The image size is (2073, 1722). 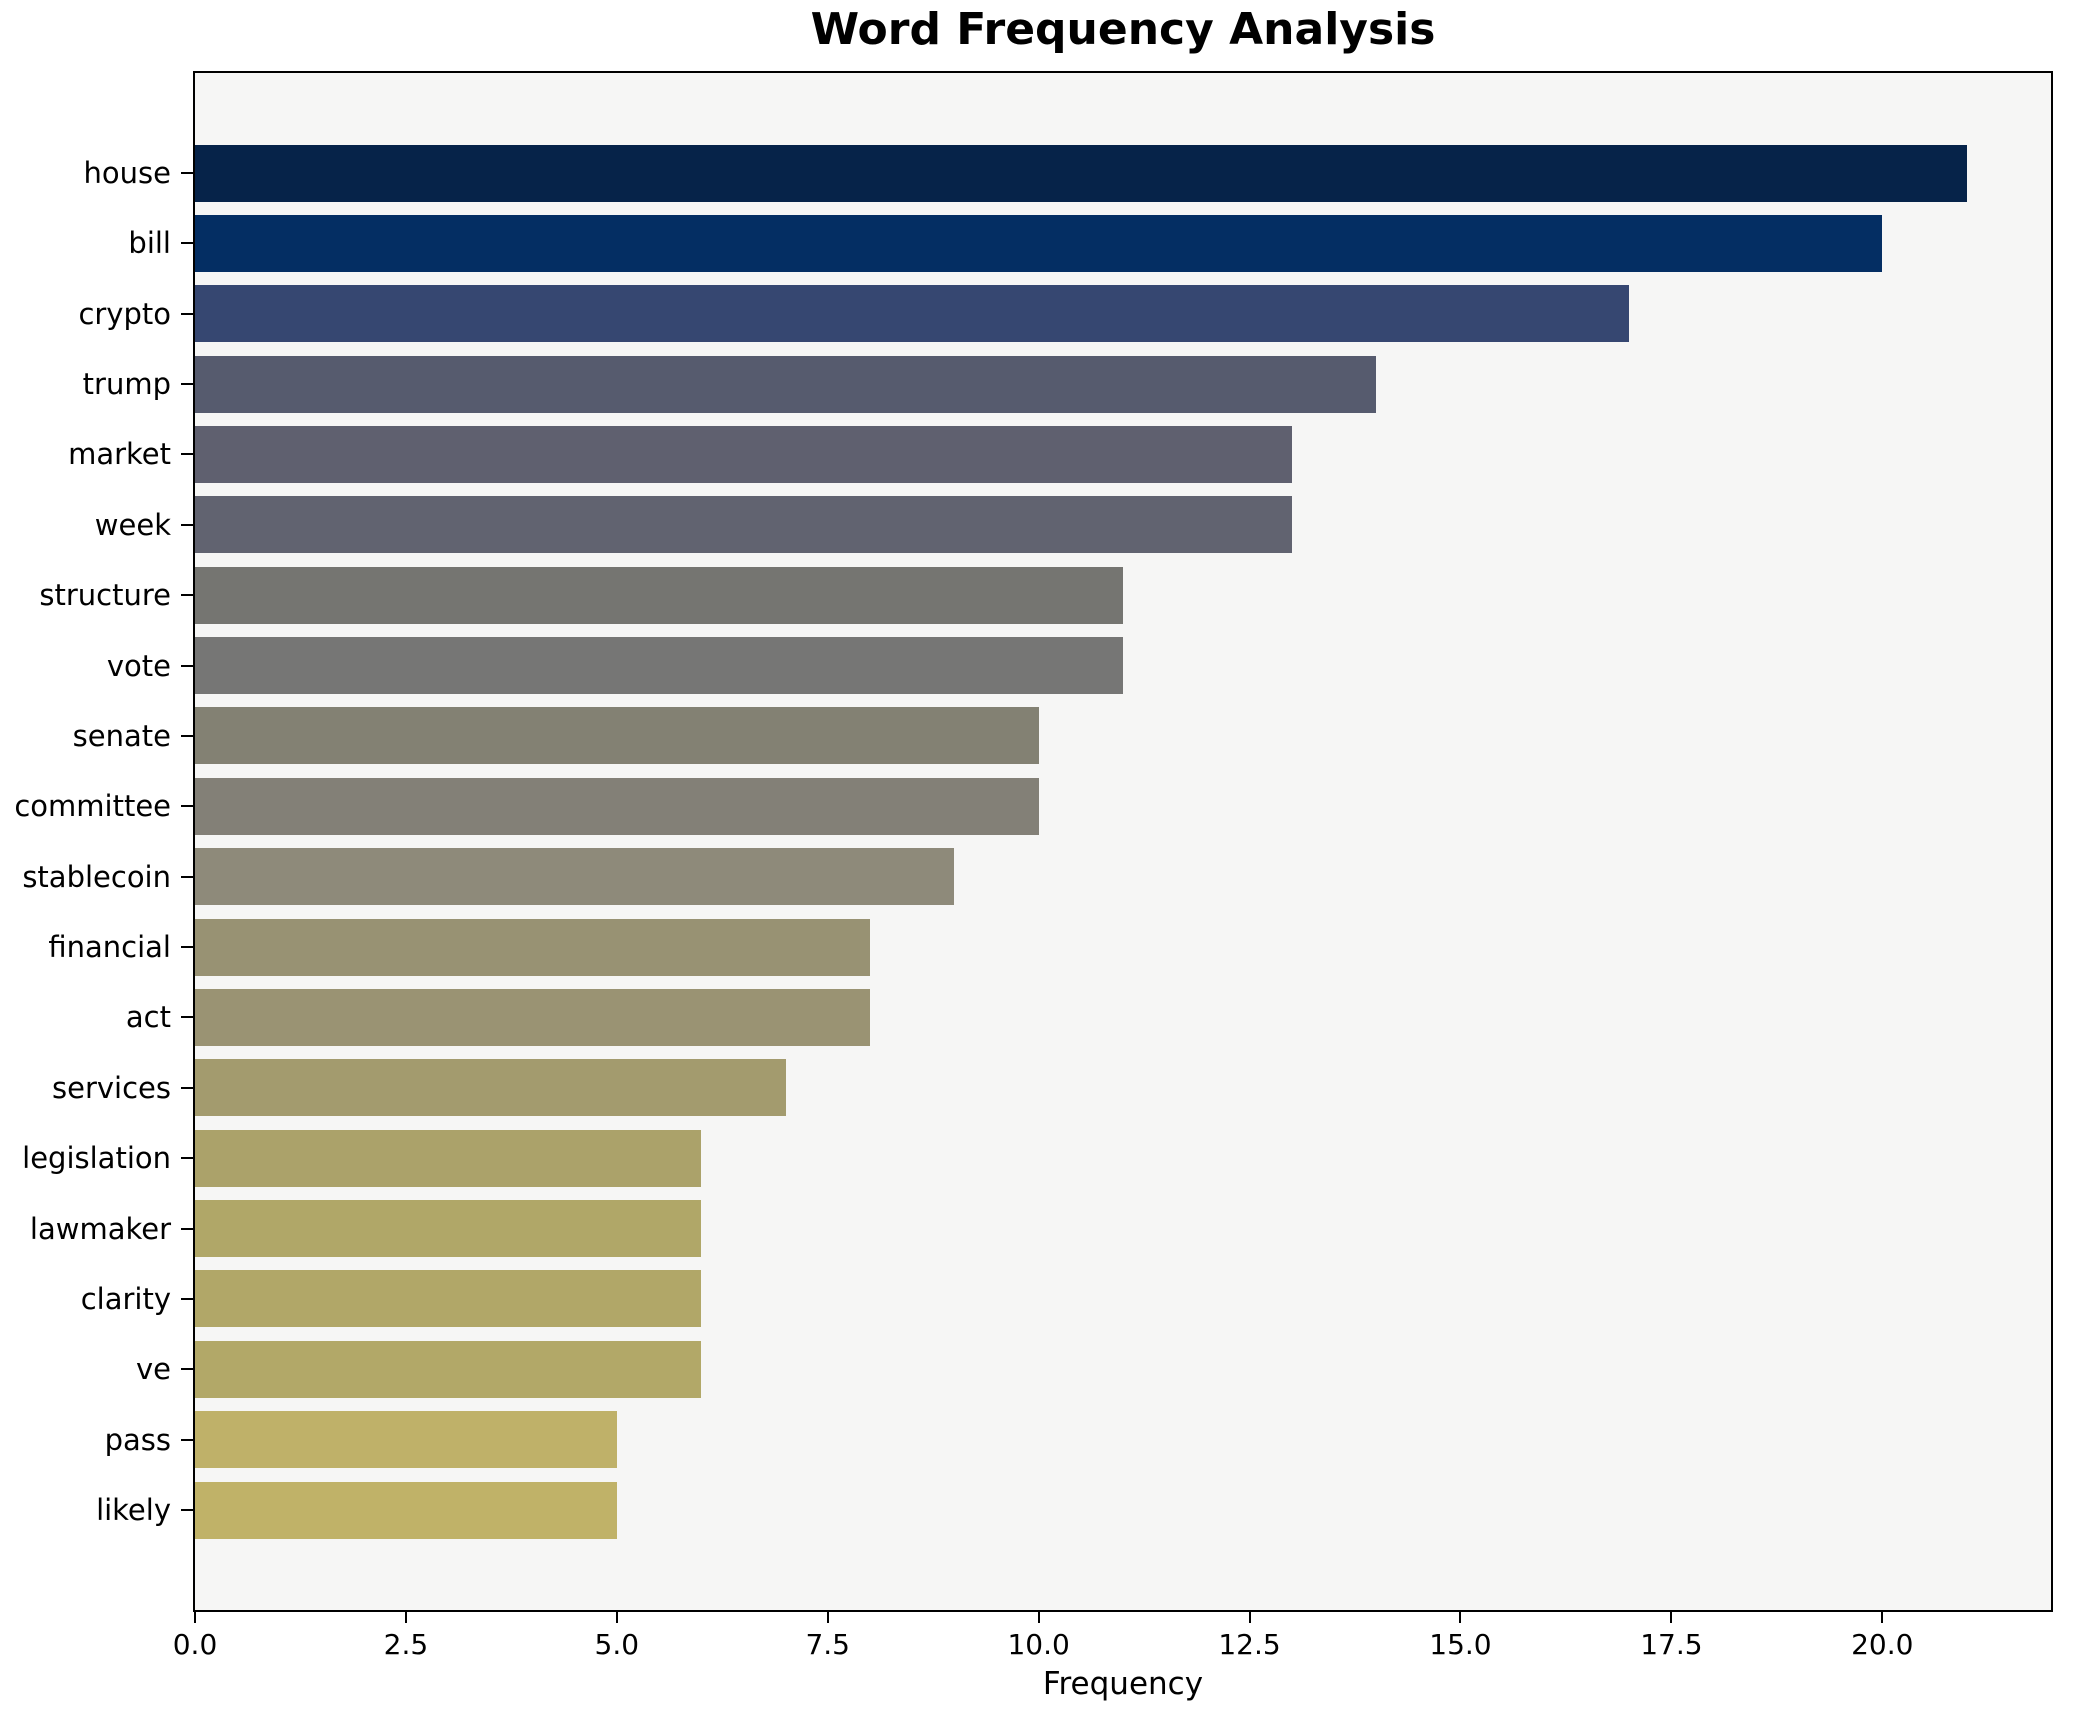 What do you see at coordinates (617, 1644) in the screenshot?
I see `x-tick-label-5.0: 5.0` at bounding box center [617, 1644].